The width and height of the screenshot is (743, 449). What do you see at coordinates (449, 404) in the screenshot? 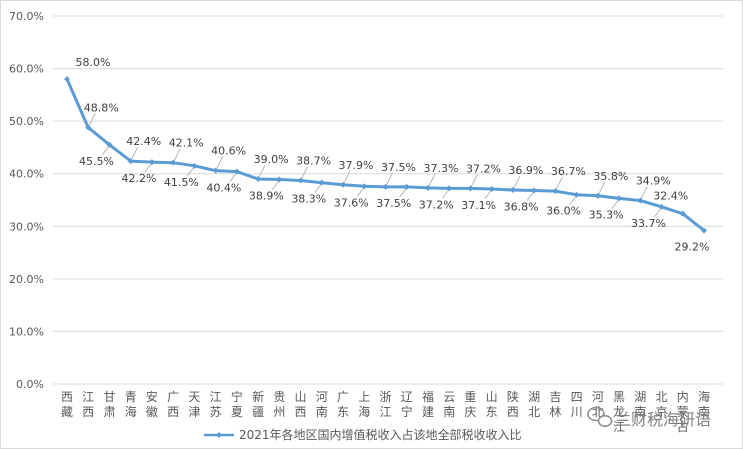
I see `x-category-label: 云南` at bounding box center [449, 404].